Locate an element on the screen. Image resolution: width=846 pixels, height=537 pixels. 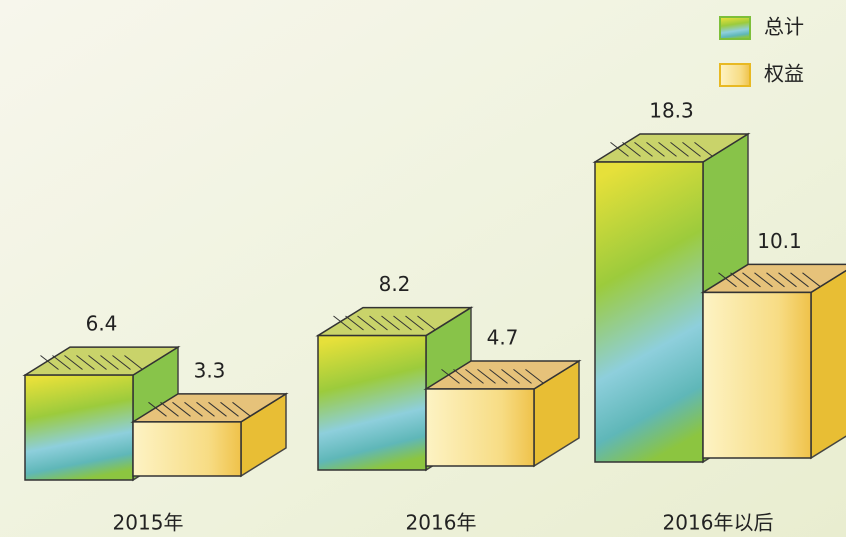
legend-label: 权益 is located at coordinates (784, 74).